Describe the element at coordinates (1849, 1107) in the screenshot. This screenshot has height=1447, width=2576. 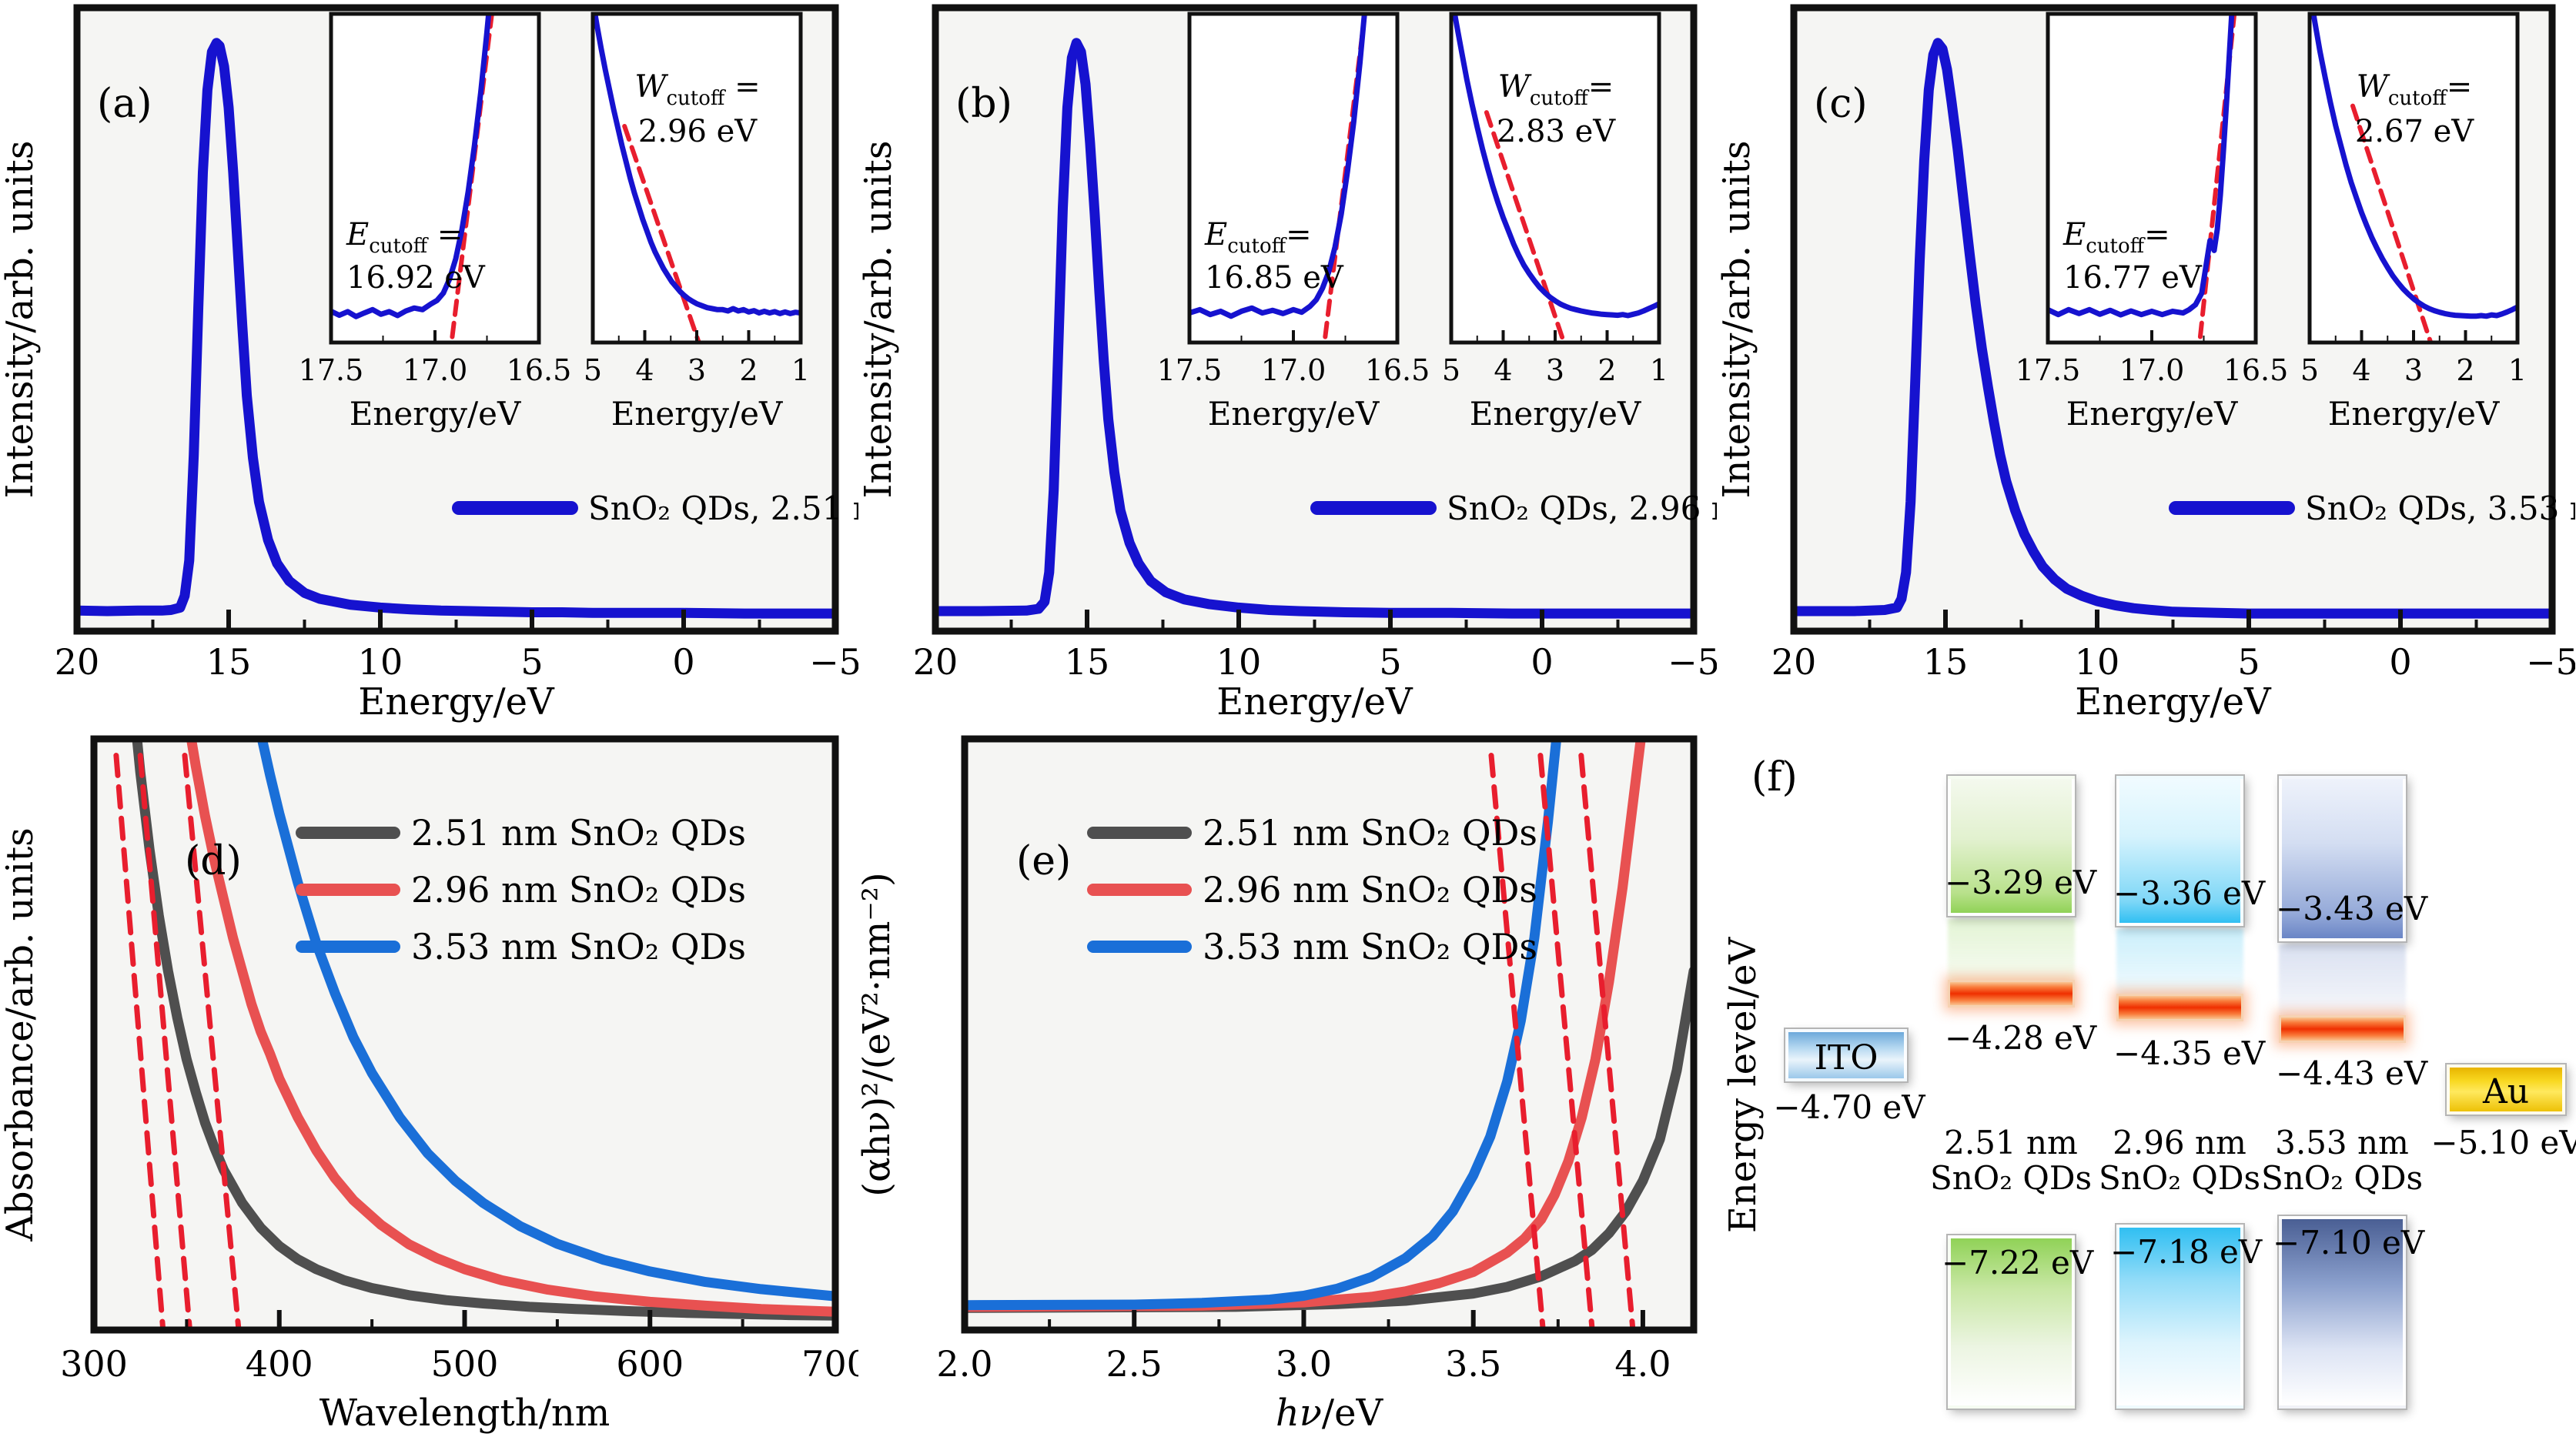
I see `ito-energy-label: −4.70 eV` at that location.